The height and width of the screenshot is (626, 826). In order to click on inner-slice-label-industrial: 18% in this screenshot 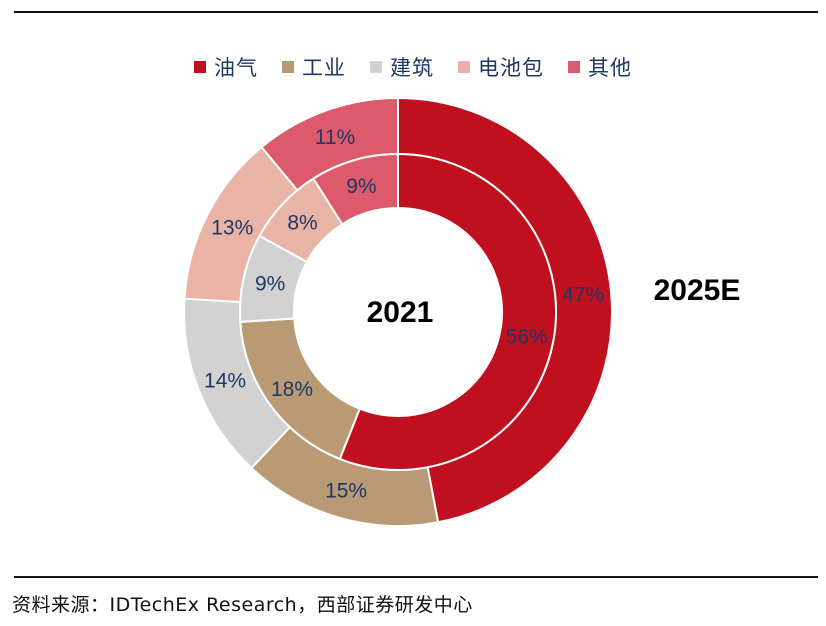, I will do `click(292, 389)`.